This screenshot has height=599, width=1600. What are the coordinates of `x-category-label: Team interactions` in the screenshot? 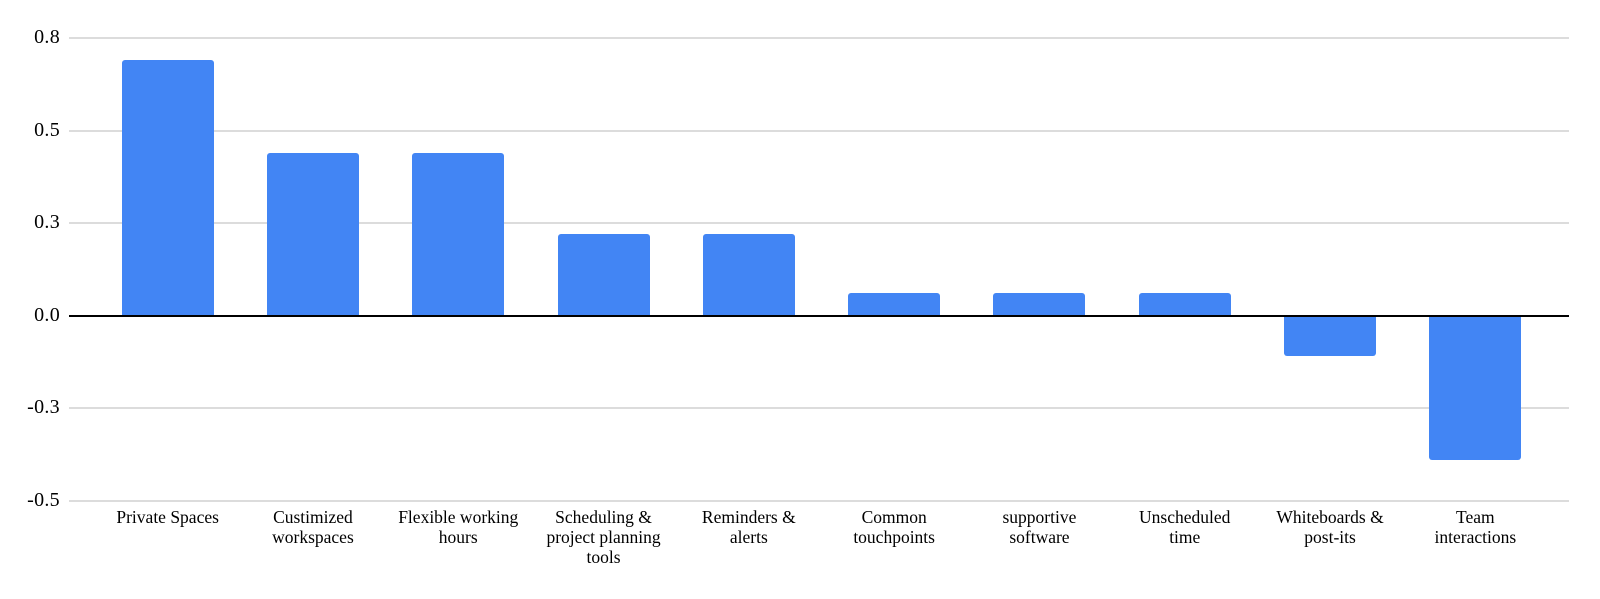 It's located at (1475, 526).